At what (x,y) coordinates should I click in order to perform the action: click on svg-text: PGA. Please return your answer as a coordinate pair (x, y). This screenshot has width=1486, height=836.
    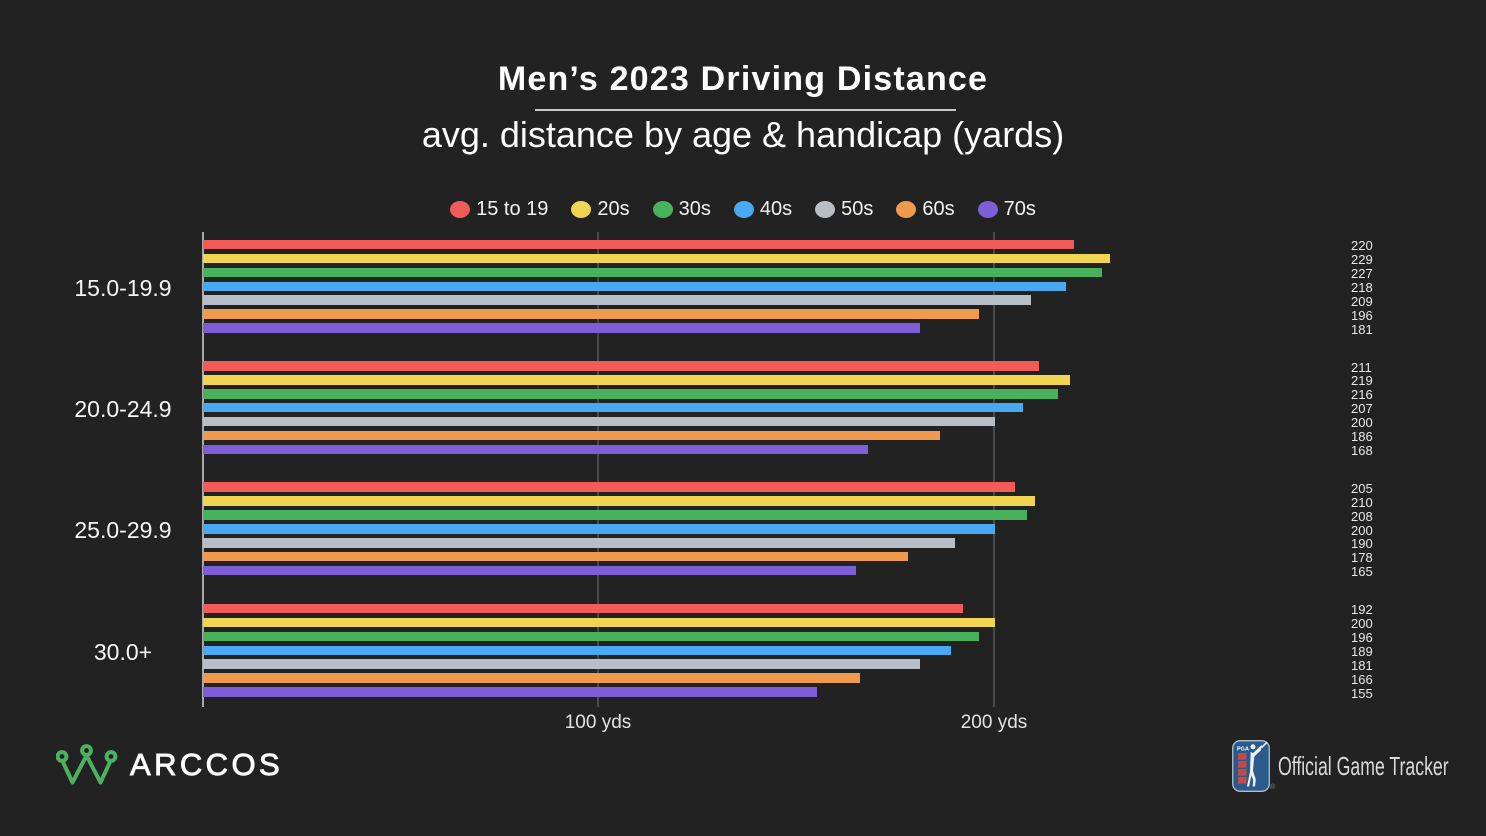
    Looking at the image, I should click on (1243, 750).